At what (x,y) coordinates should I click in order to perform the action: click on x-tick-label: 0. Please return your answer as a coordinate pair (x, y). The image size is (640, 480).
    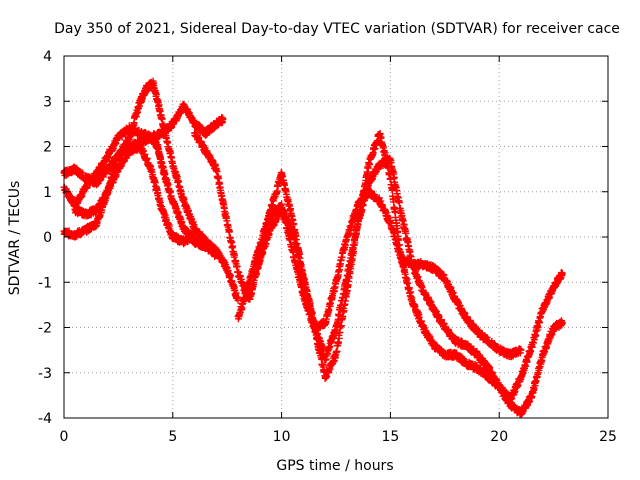
    Looking at the image, I should click on (64, 437).